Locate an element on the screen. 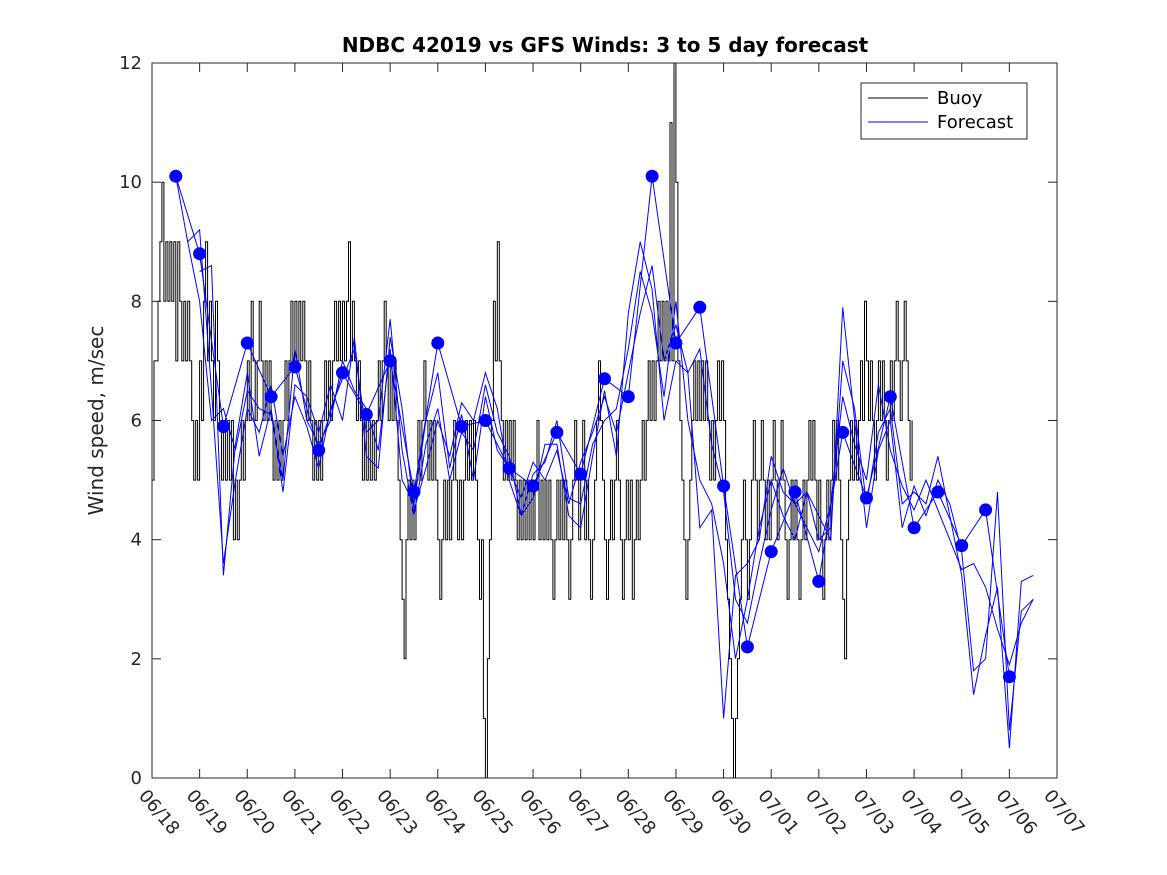  y-tick-label: 6 is located at coordinates (136, 421).